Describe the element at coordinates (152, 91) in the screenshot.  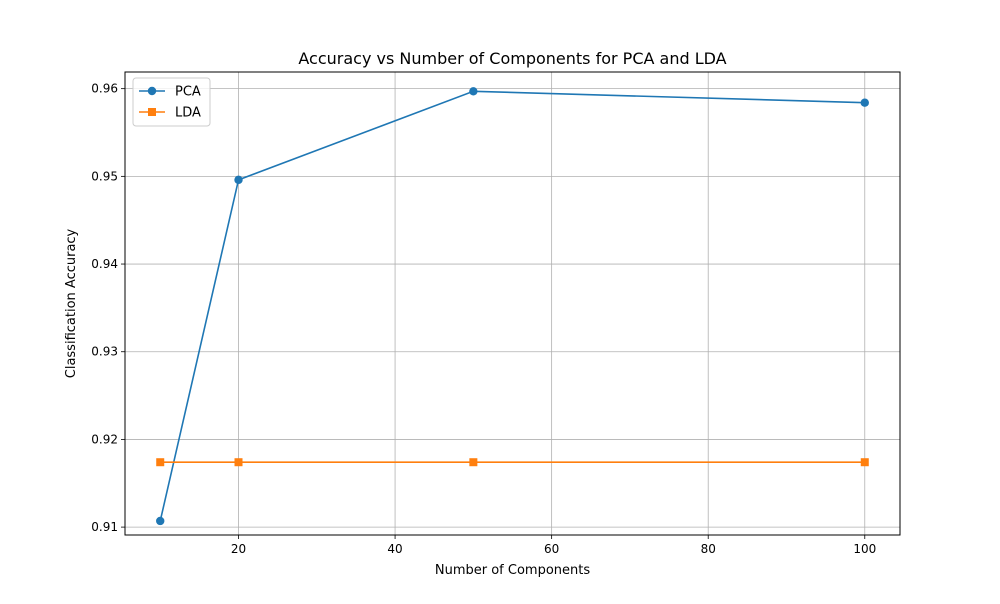
I see `legend-marker-pca` at that location.